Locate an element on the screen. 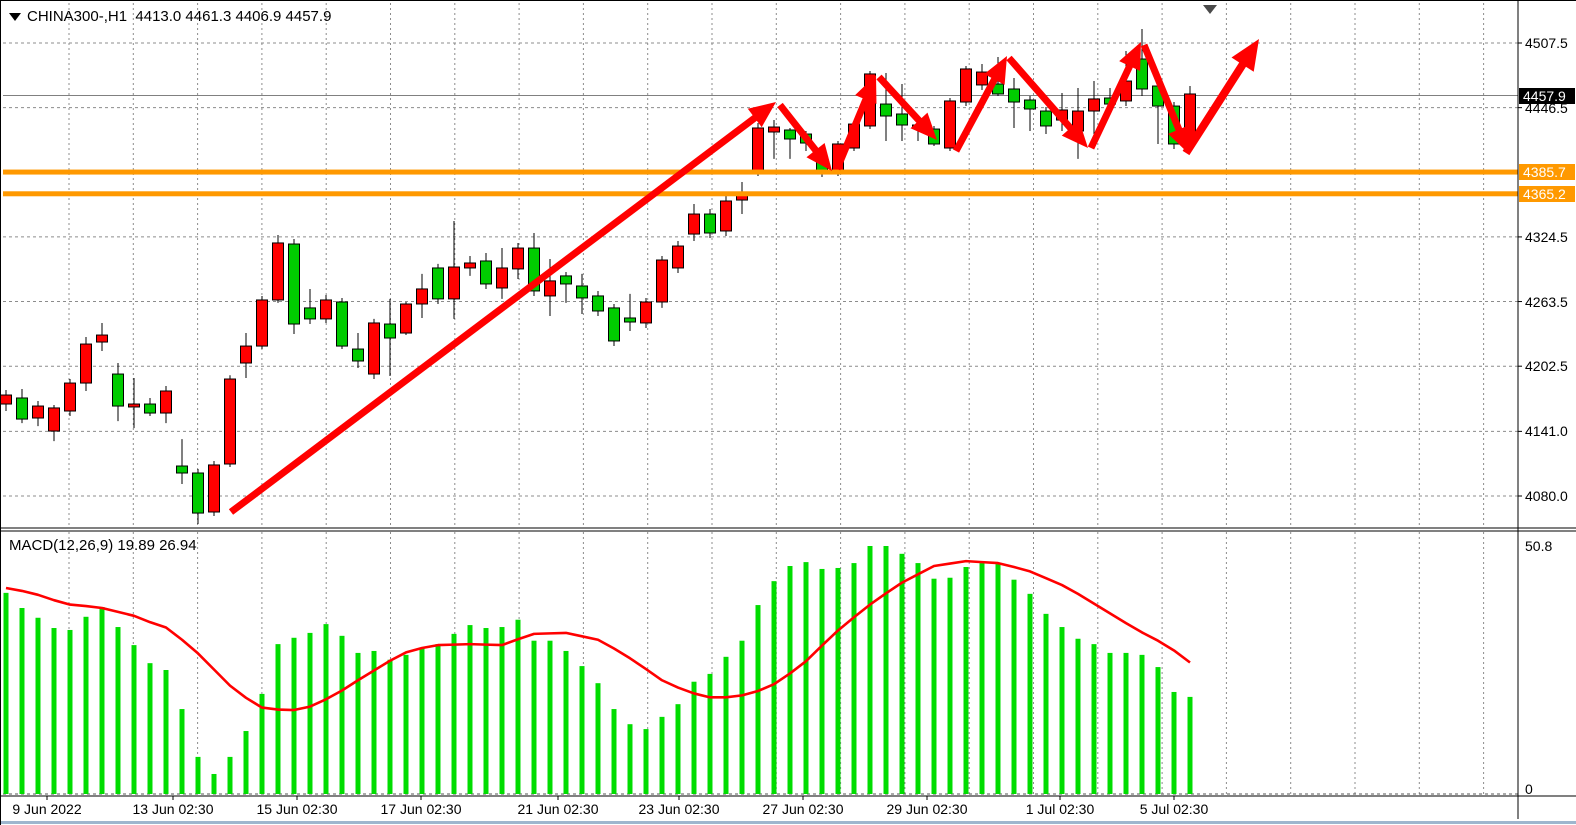 This screenshot has height=825, width=1576. time-axis-label: 17 Jun 02:30 is located at coordinates (421, 809).